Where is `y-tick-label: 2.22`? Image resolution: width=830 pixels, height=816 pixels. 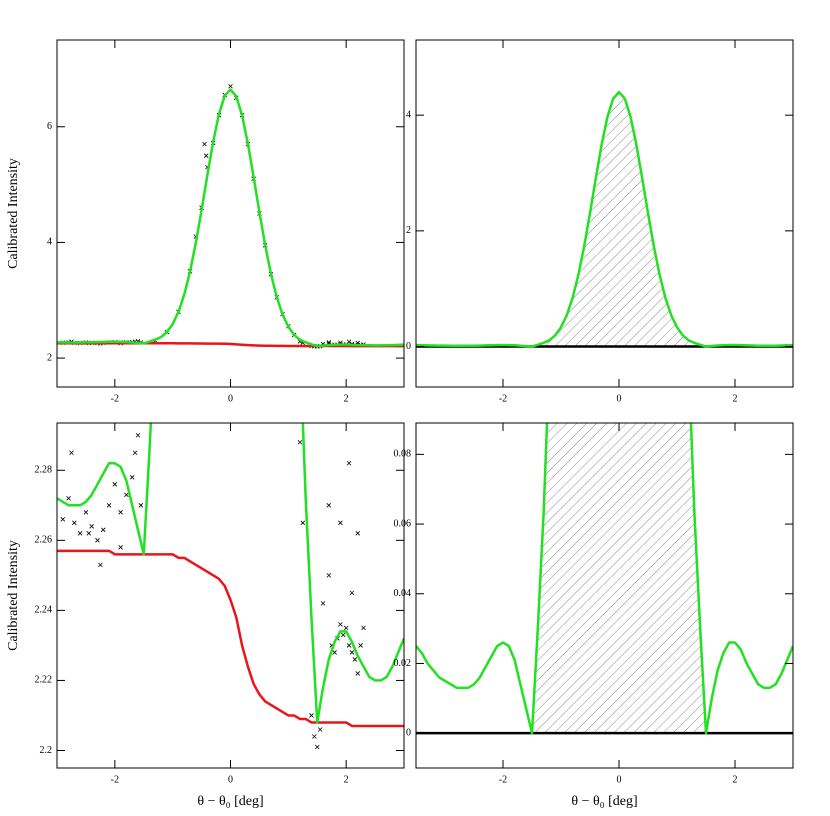 y-tick-label: 2.22 is located at coordinates (44, 680).